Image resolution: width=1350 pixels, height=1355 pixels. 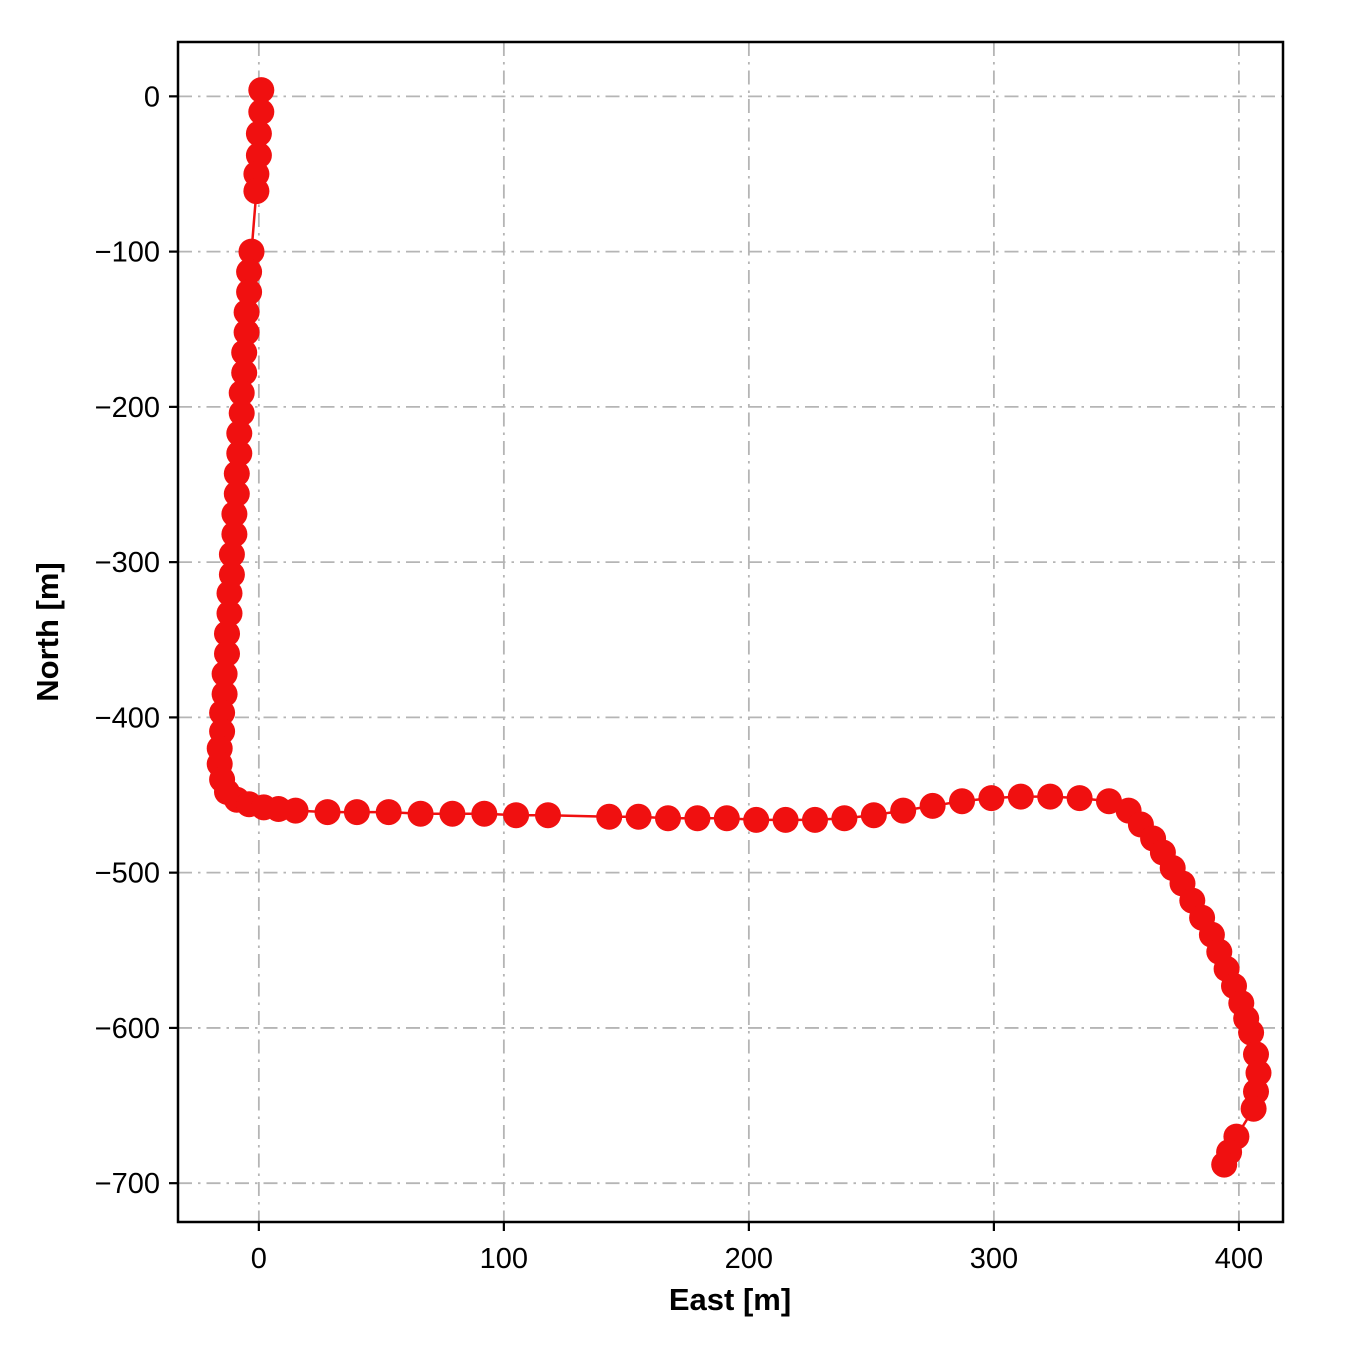 What do you see at coordinates (749, 1259) in the screenshot?
I see `x-tick-label: 200` at bounding box center [749, 1259].